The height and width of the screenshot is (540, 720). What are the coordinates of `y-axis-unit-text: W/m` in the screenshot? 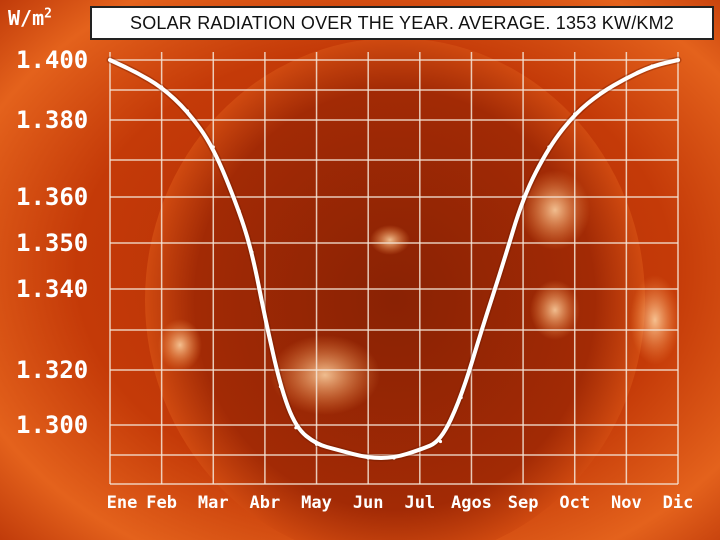 It's located at (26, 18).